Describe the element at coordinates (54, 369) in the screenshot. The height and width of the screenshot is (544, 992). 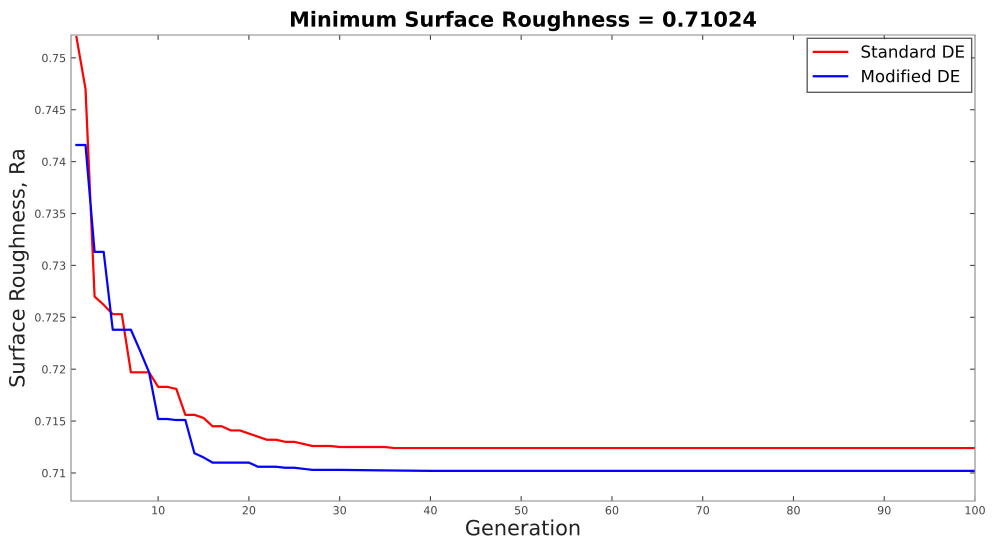
I see `y-tick-label: 0.72` at that location.